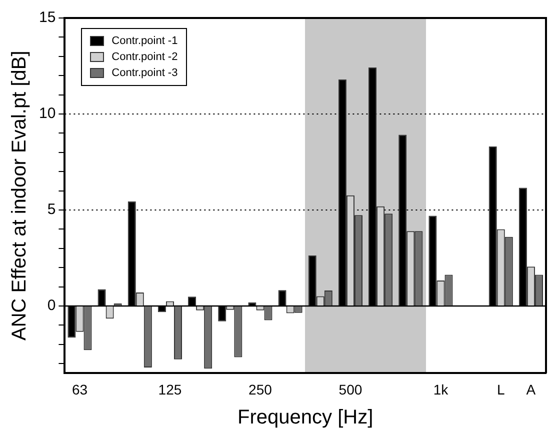 This screenshot has width=558, height=438. What do you see at coordinates (170, 389) in the screenshot?
I see `x-tick-label: 125` at bounding box center [170, 389].